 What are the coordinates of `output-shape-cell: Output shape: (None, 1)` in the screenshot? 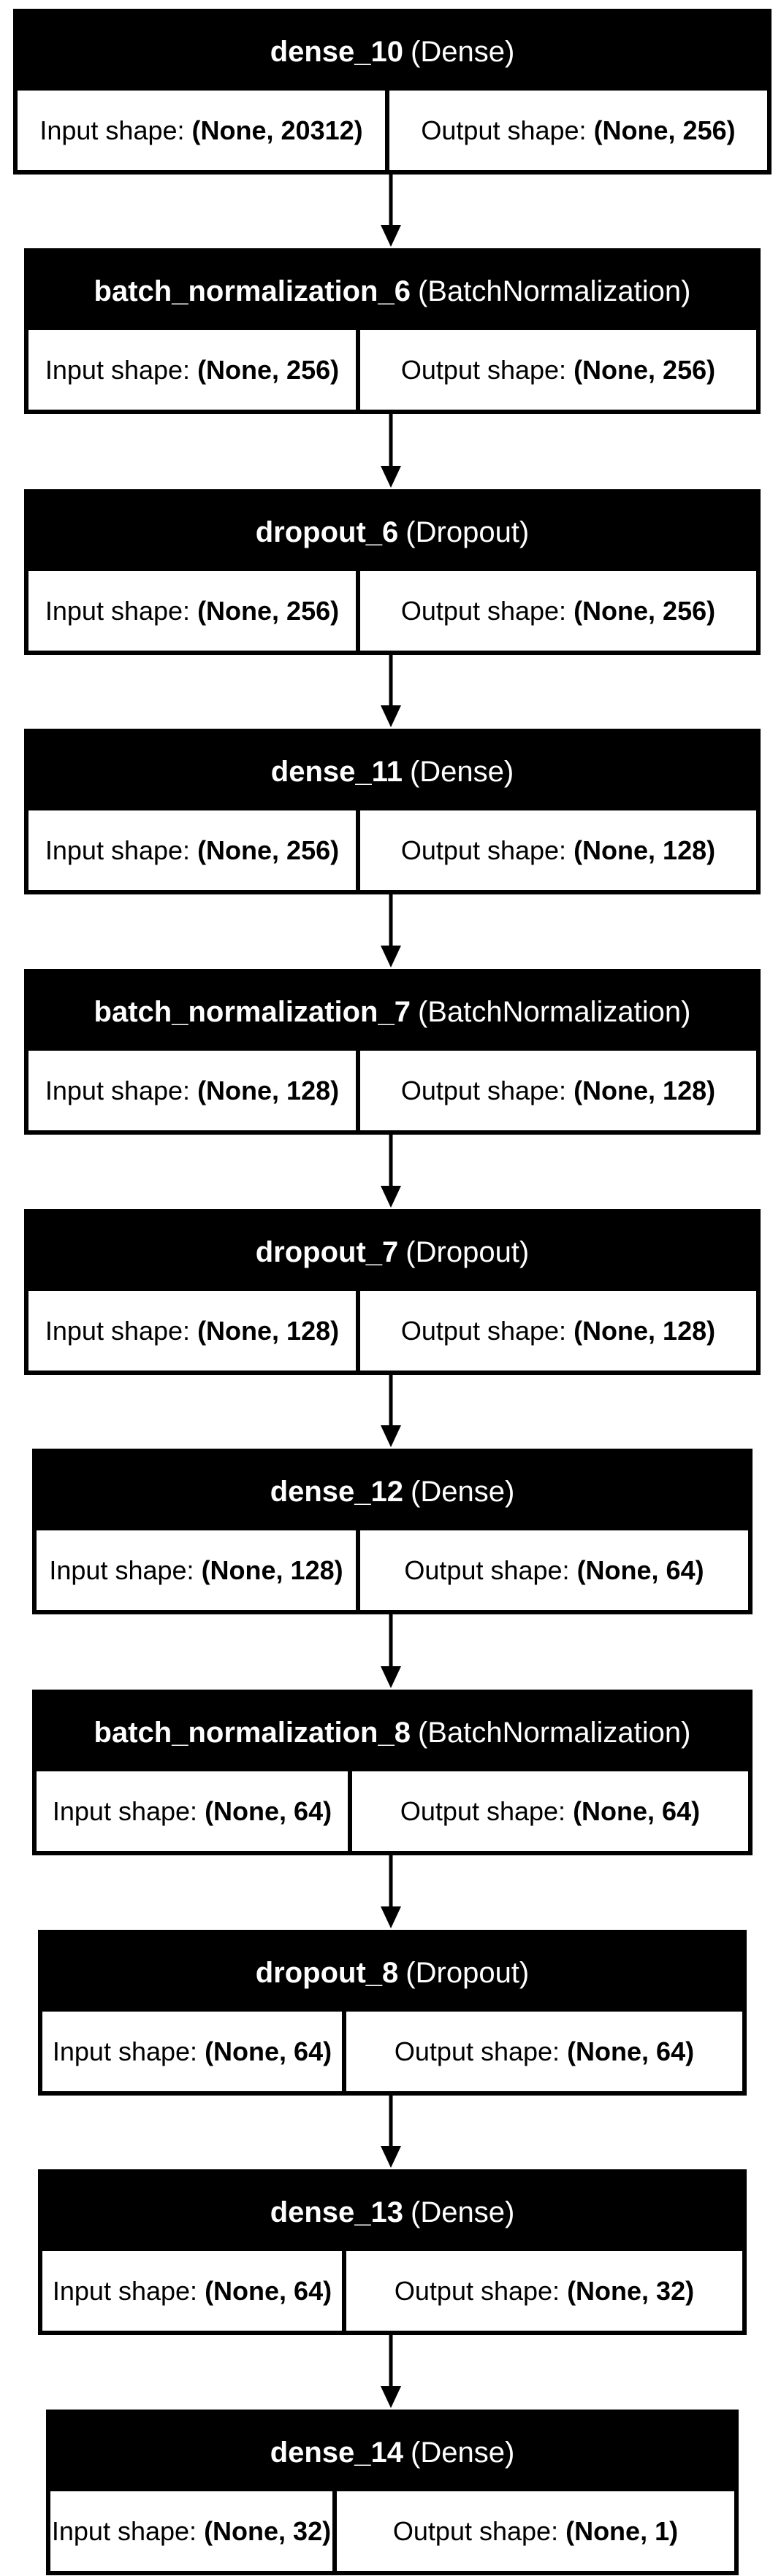 It's located at (535, 2531).